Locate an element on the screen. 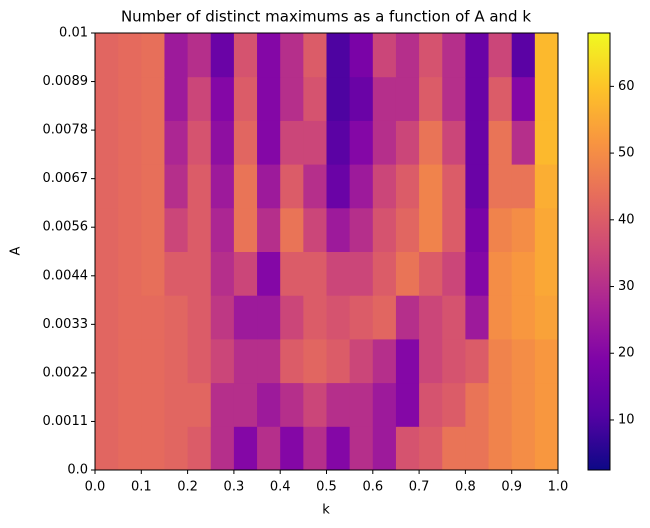 The image size is (650, 528). y-tick-label: 0.0011 is located at coordinates (66, 421).